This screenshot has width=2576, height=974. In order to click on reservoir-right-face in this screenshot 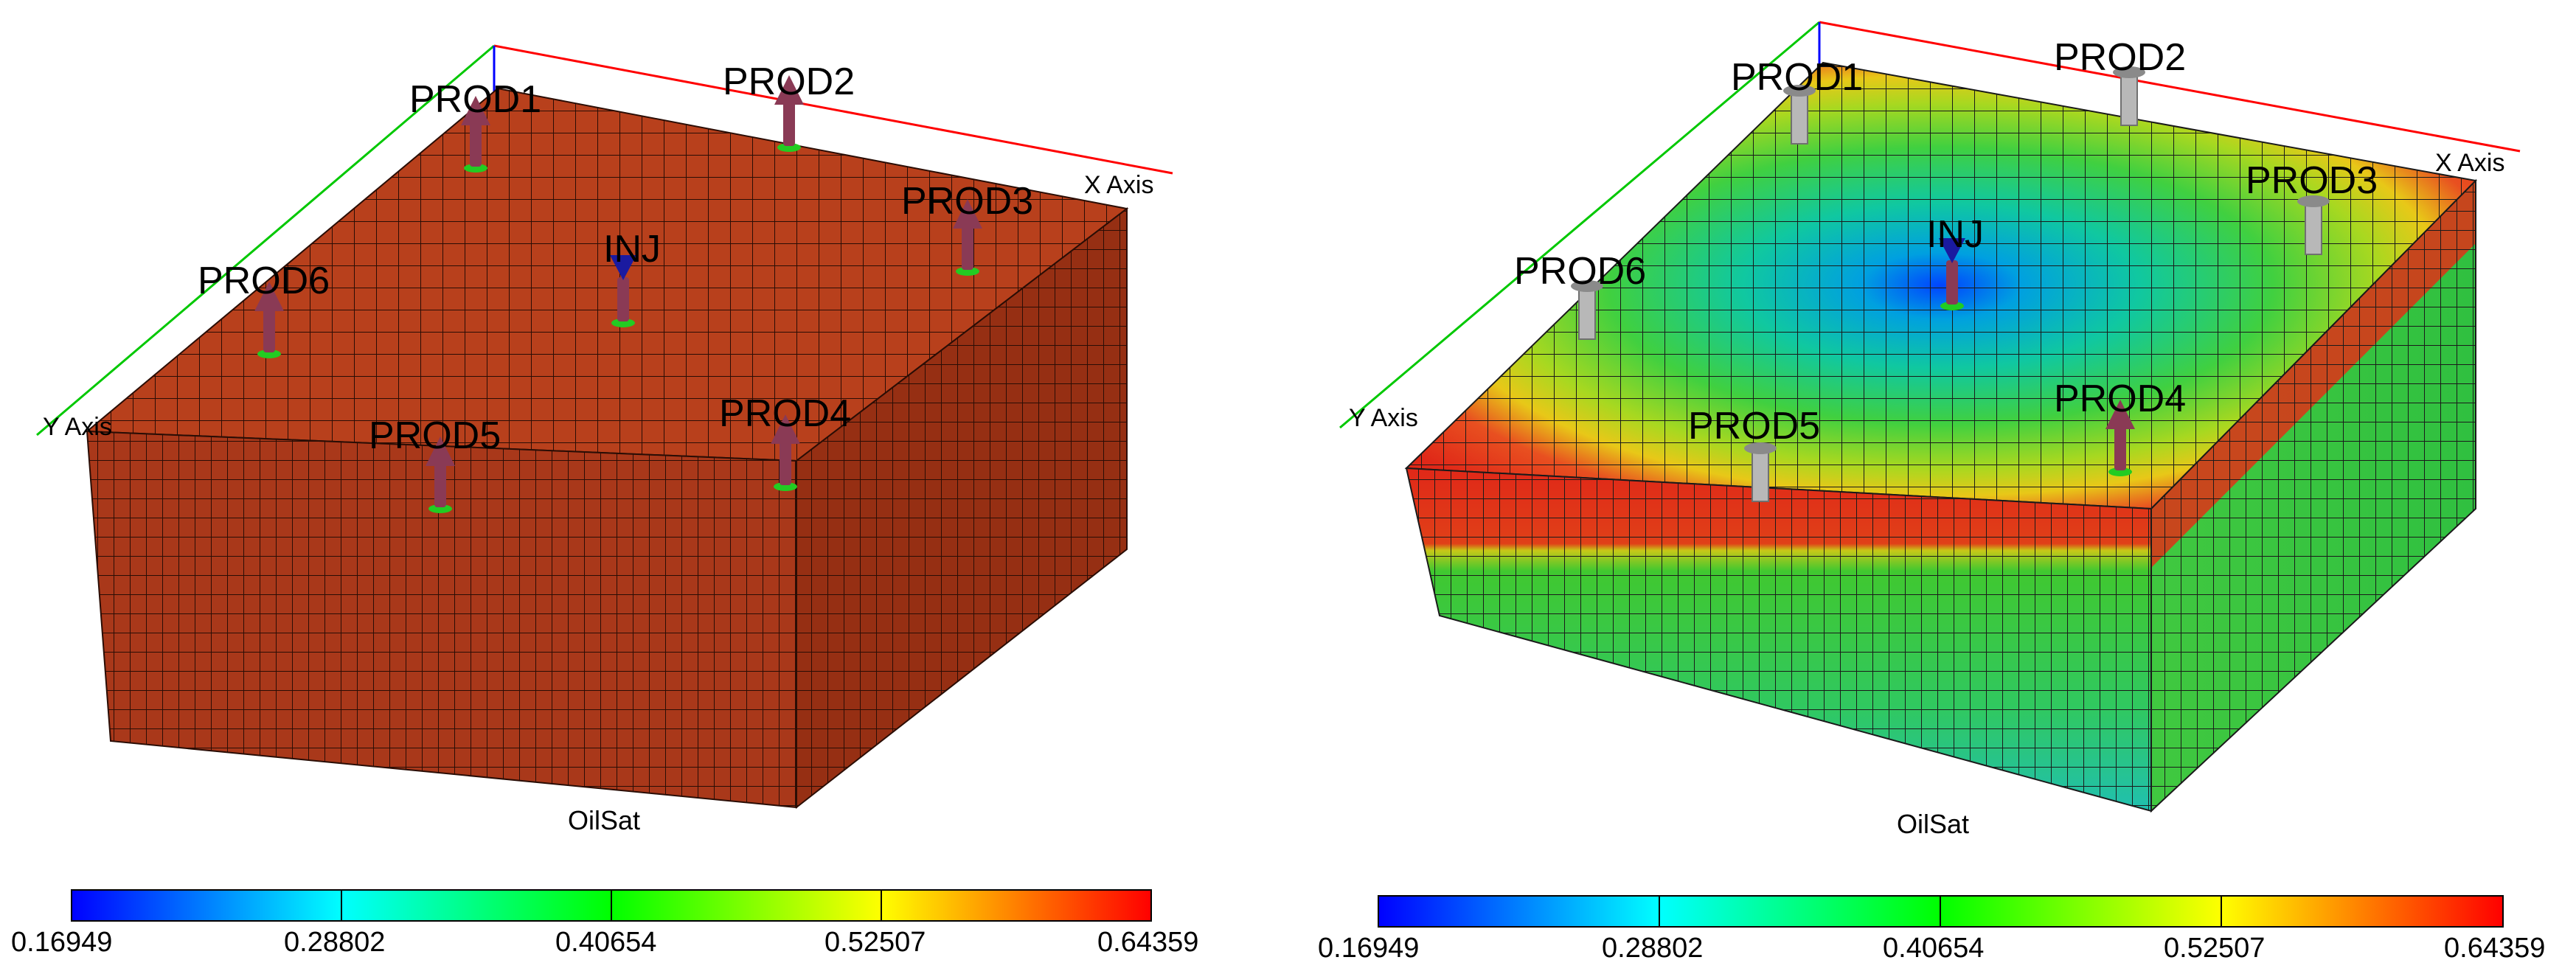, I will do `click(962, 508)`.